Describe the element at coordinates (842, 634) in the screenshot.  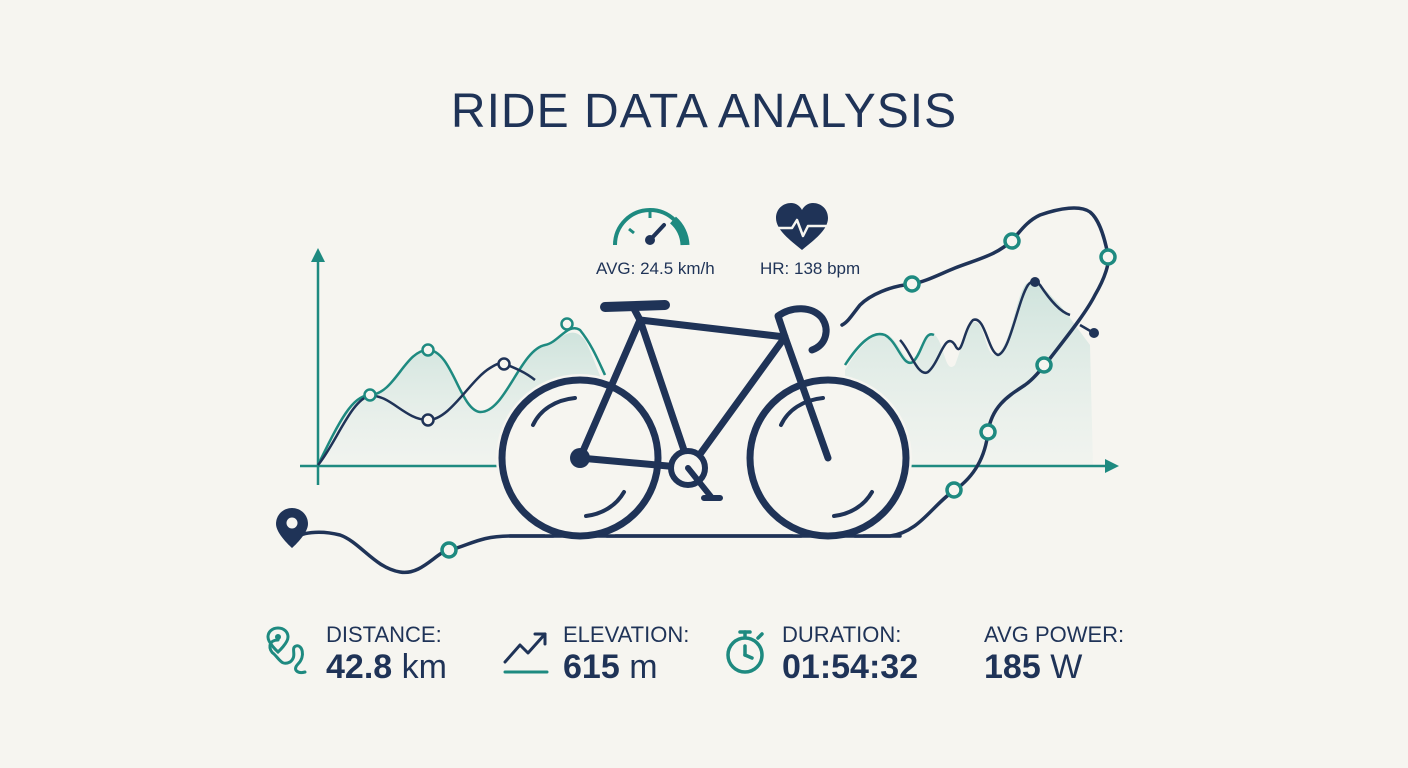
I see `stat-label: DURATION:` at that location.